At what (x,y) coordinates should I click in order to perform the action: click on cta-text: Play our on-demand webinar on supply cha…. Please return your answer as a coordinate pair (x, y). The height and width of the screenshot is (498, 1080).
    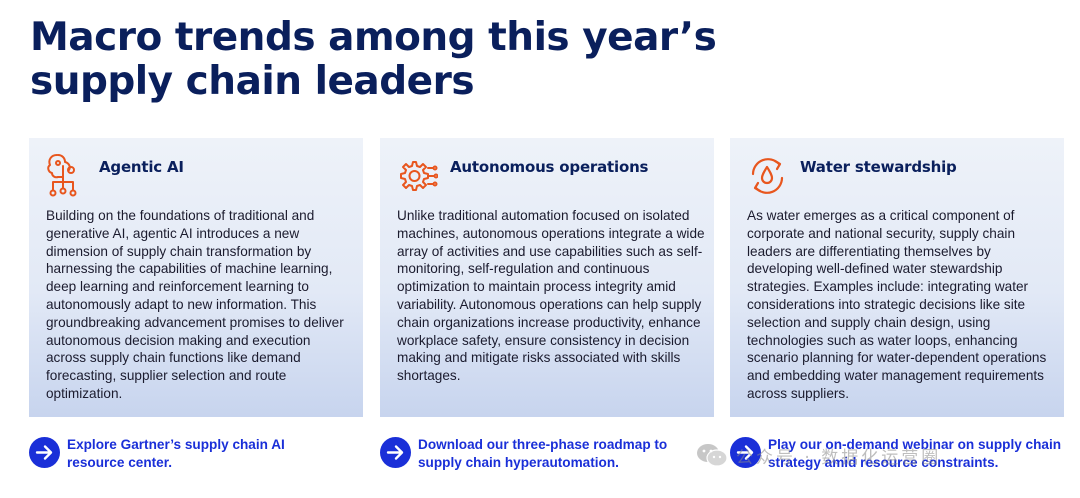
    Looking at the image, I should click on (915, 453).